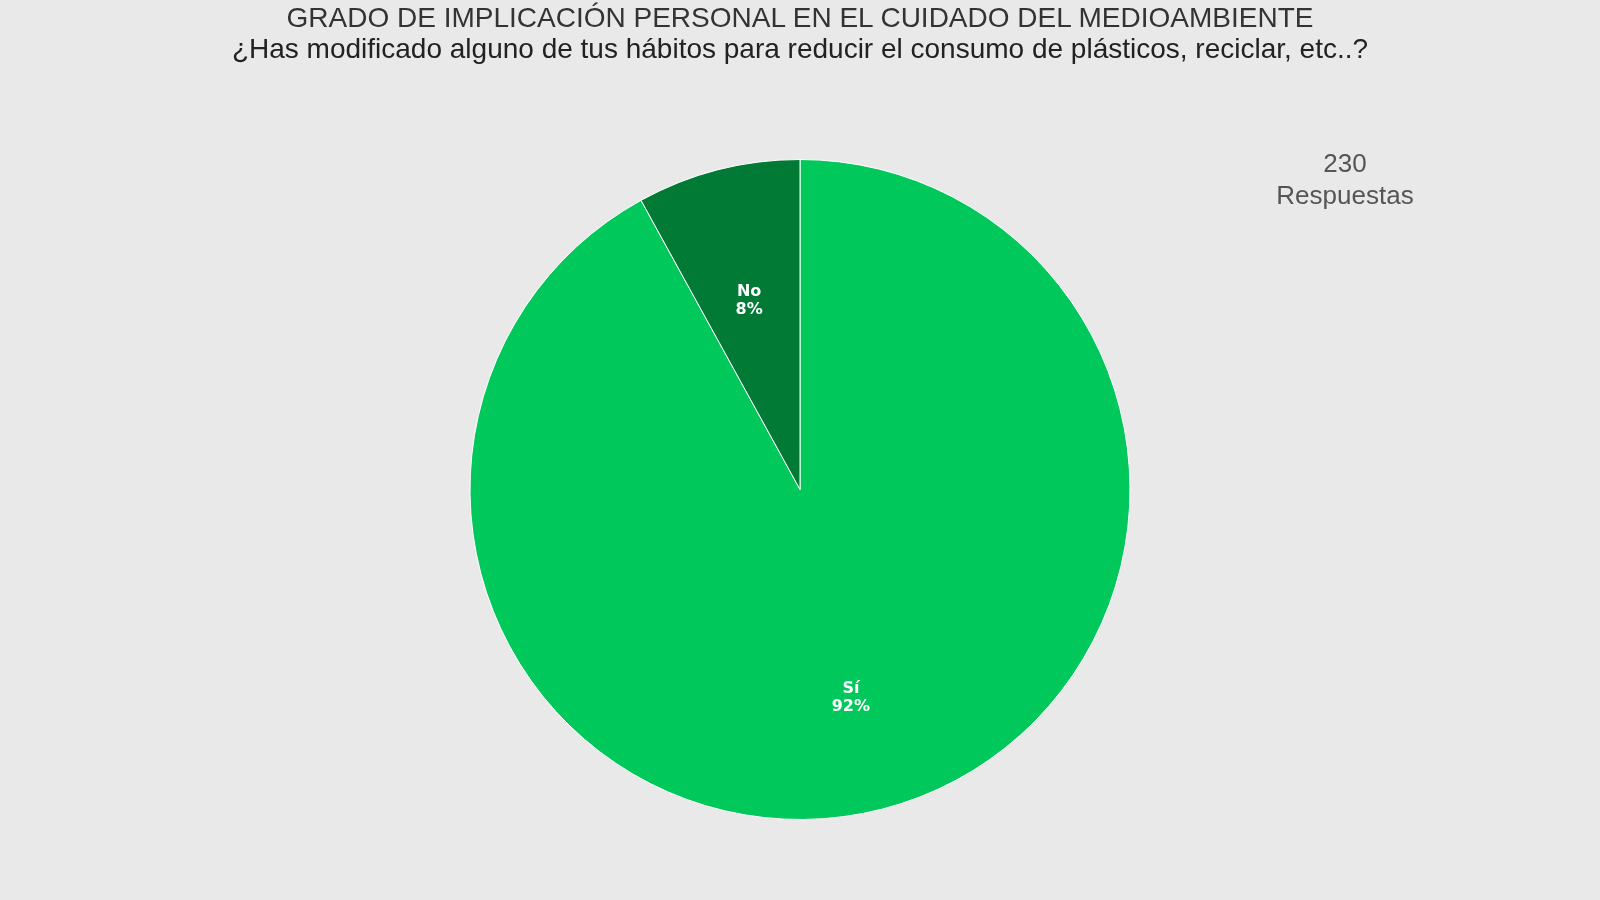 This screenshot has width=1600, height=900. I want to click on data-label: 8%, so click(749, 309).